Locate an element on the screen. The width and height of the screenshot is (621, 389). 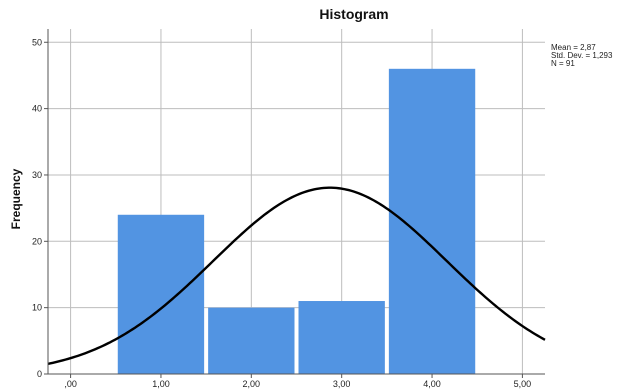
y-tick-label: 50 is located at coordinates (37, 42).